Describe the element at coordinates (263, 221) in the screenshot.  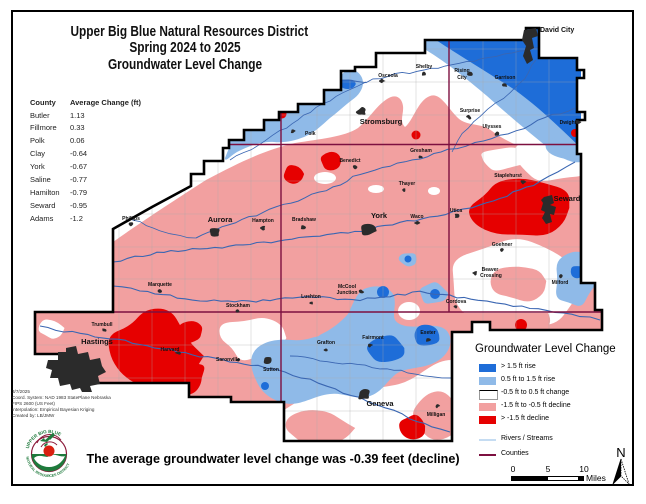
I see `svg-text: Hampton` at that location.